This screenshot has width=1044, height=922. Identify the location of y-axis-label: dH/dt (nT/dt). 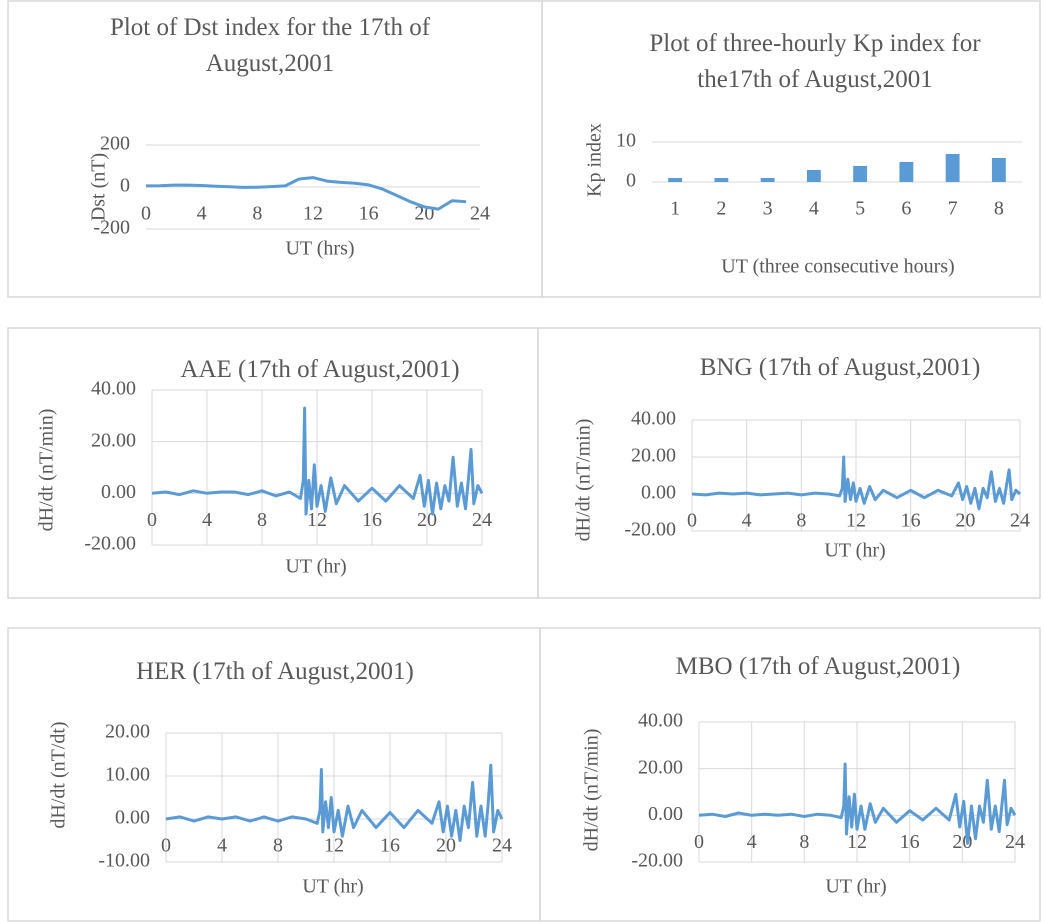
(59, 774).